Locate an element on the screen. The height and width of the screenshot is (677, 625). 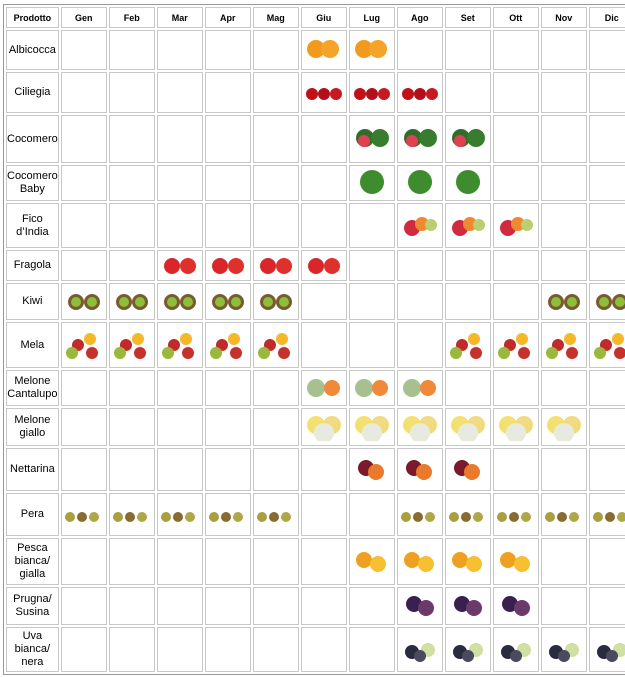
fruit-row: Melone giallo is located at coordinates (315, 427).